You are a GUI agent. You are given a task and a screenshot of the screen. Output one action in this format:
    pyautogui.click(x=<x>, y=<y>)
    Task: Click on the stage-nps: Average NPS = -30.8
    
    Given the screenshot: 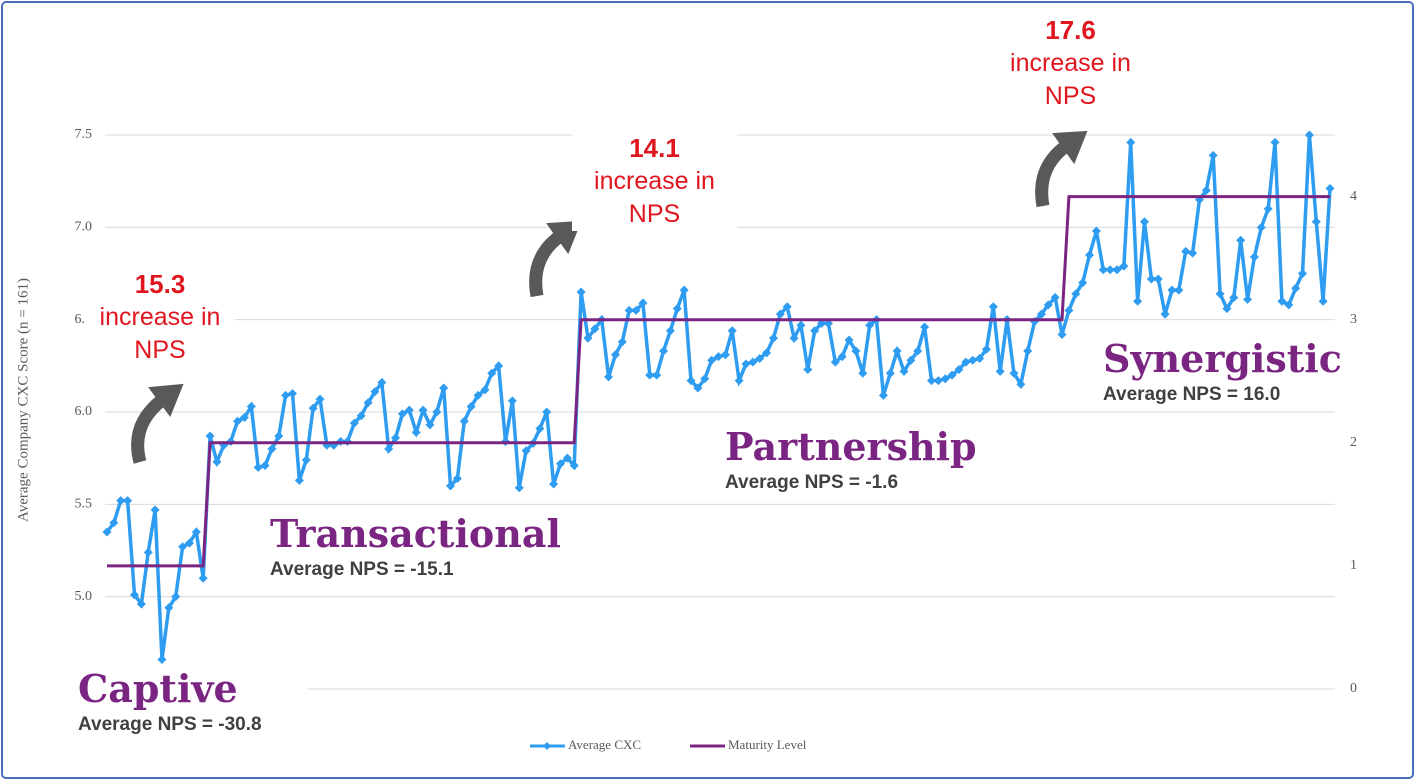 What is the action you would take?
    pyautogui.click(x=170, y=724)
    